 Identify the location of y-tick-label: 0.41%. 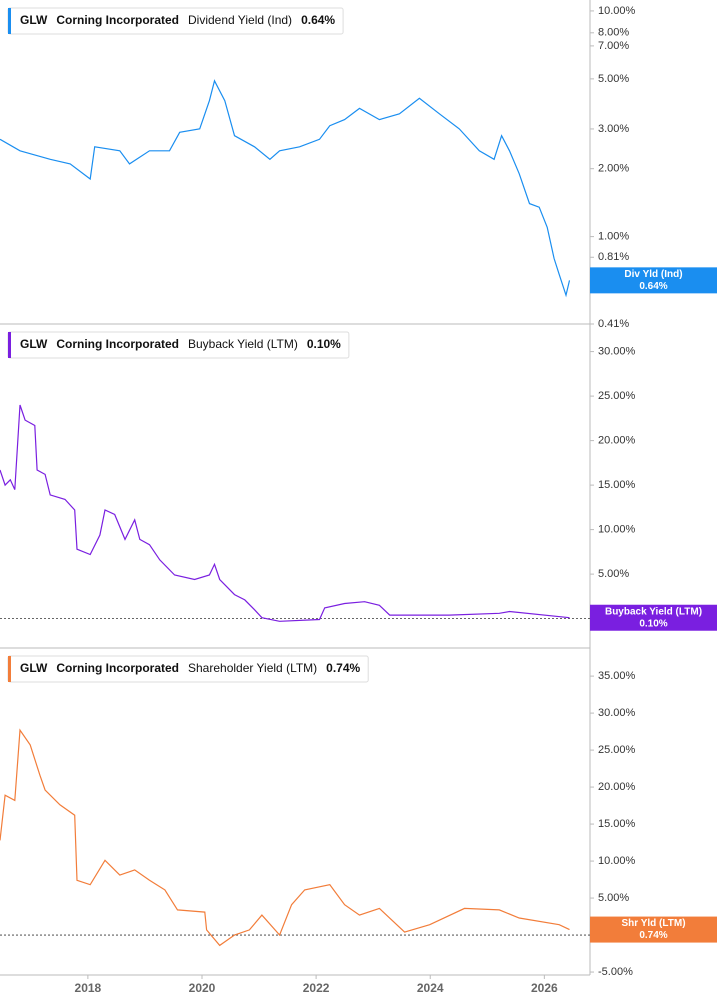
(613, 324).